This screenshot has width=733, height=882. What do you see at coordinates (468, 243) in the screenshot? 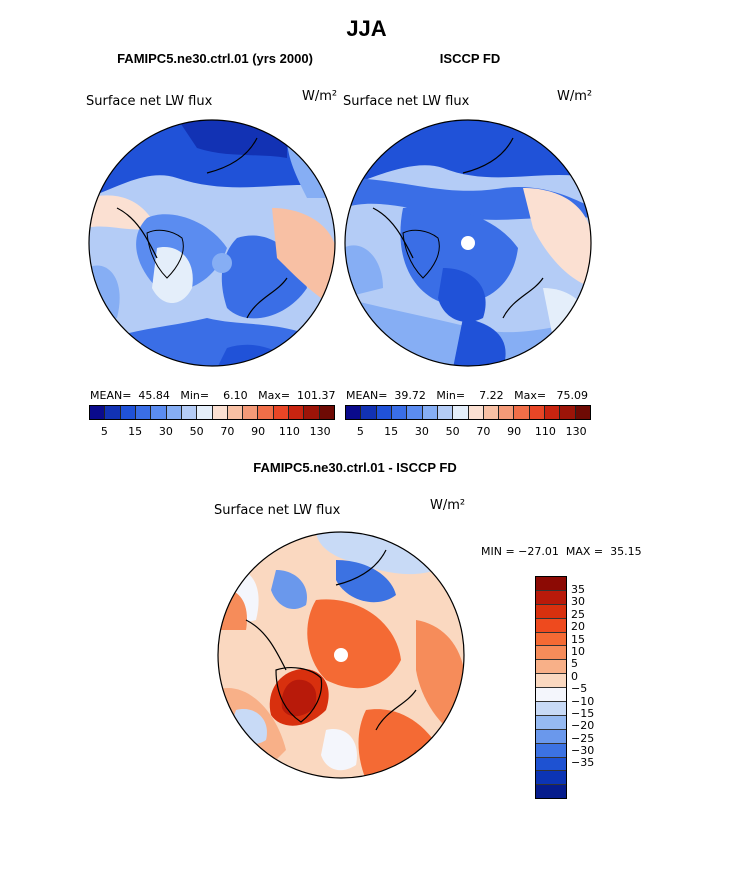
I see `right-polar-map` at bounding box center [468, 243].